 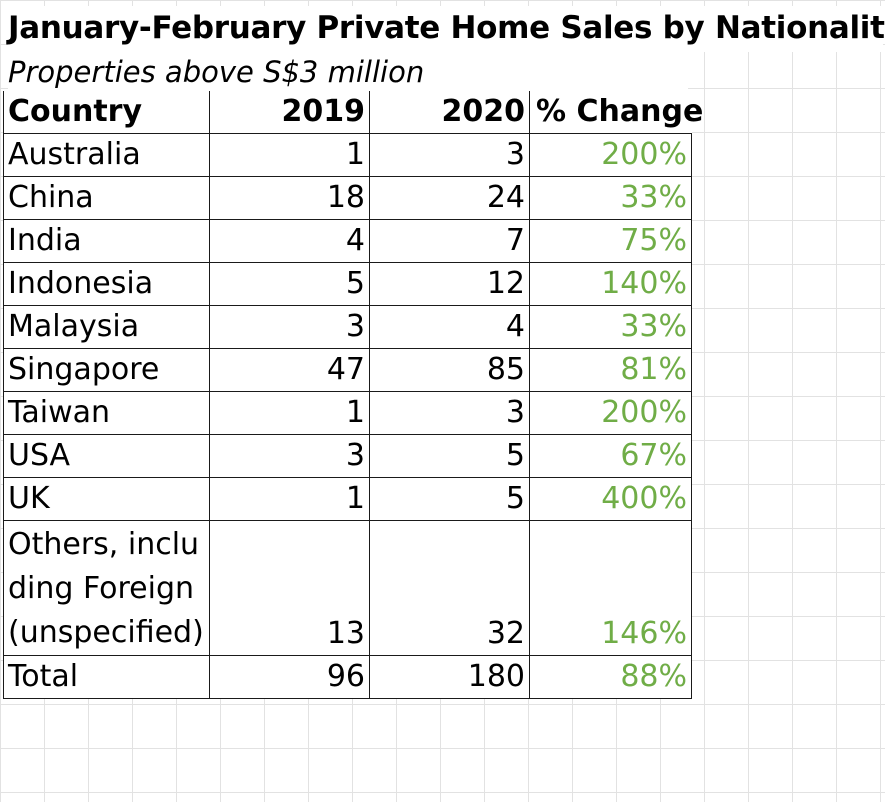 I want to click on cell-change: 146%, so click(x=610, y=588).